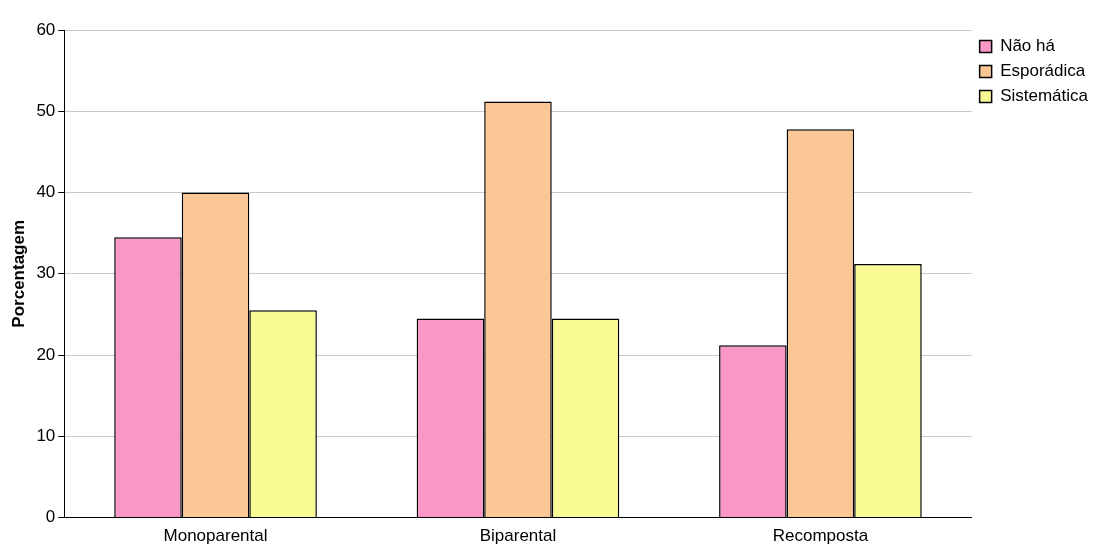 The image size is (1103, 555). Describe the element at coordinates (215, 536) in the screenshot. I see `x-tick-label: Monoparental` at that location.